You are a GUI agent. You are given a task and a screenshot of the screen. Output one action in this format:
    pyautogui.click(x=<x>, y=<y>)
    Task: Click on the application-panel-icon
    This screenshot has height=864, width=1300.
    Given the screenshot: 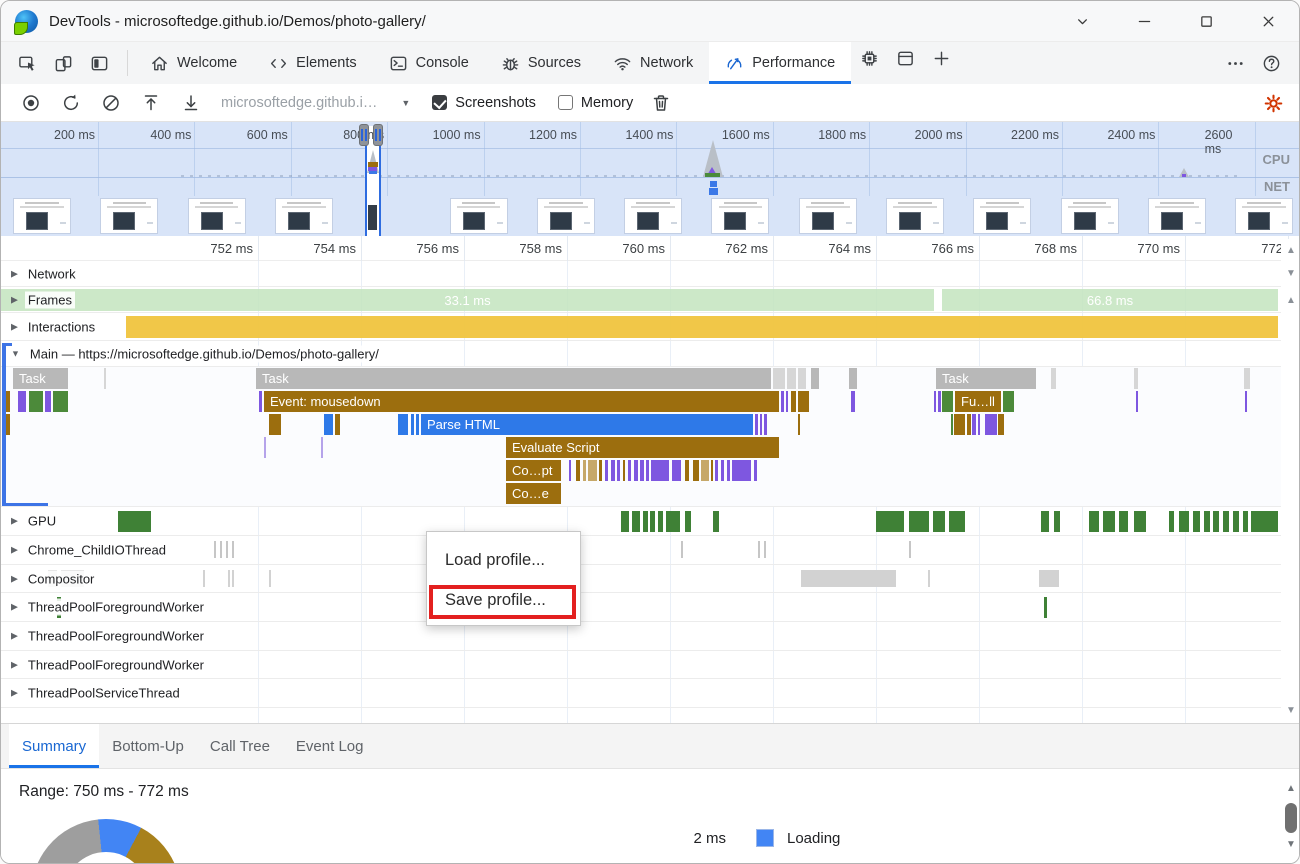 What is the action you would take?
    pyautogui.click(x=905, y=58)
    